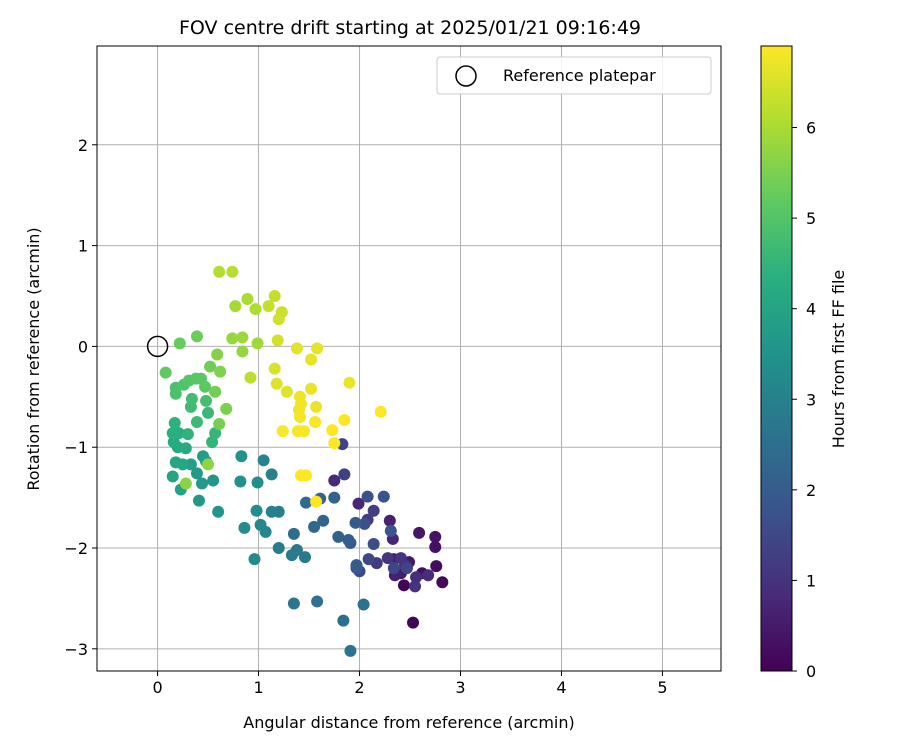  What do you see at coordinates (804, 400) in the screenshot?
I see `colorbar-ticks: 0 1 2 3 4 5 6` at bounding box center [804, 400].